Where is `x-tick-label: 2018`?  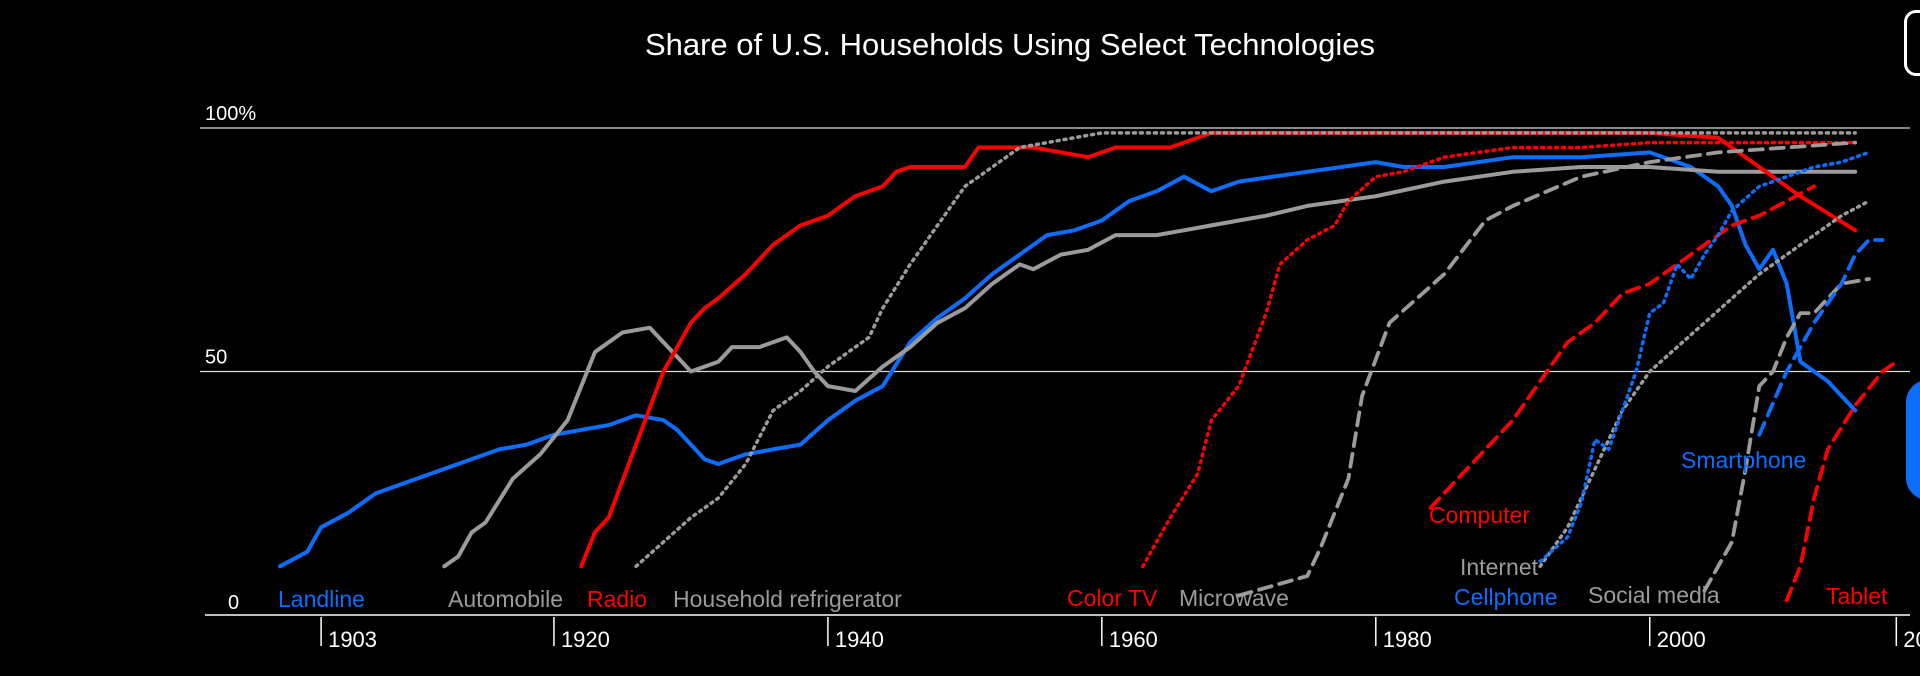
x-tick-label: 2018 is located at coordinates (1911, 639).